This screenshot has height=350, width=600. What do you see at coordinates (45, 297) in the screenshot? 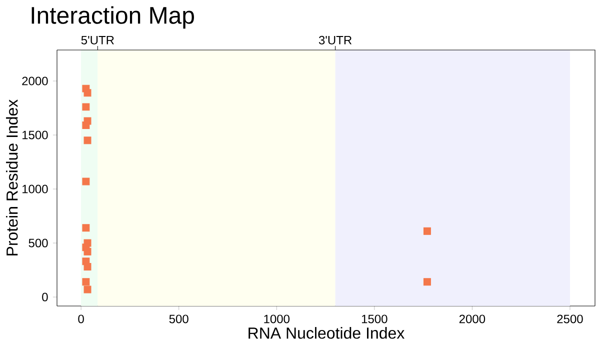
I see `y-tick-label: 0` at bounding box center [45, 297].